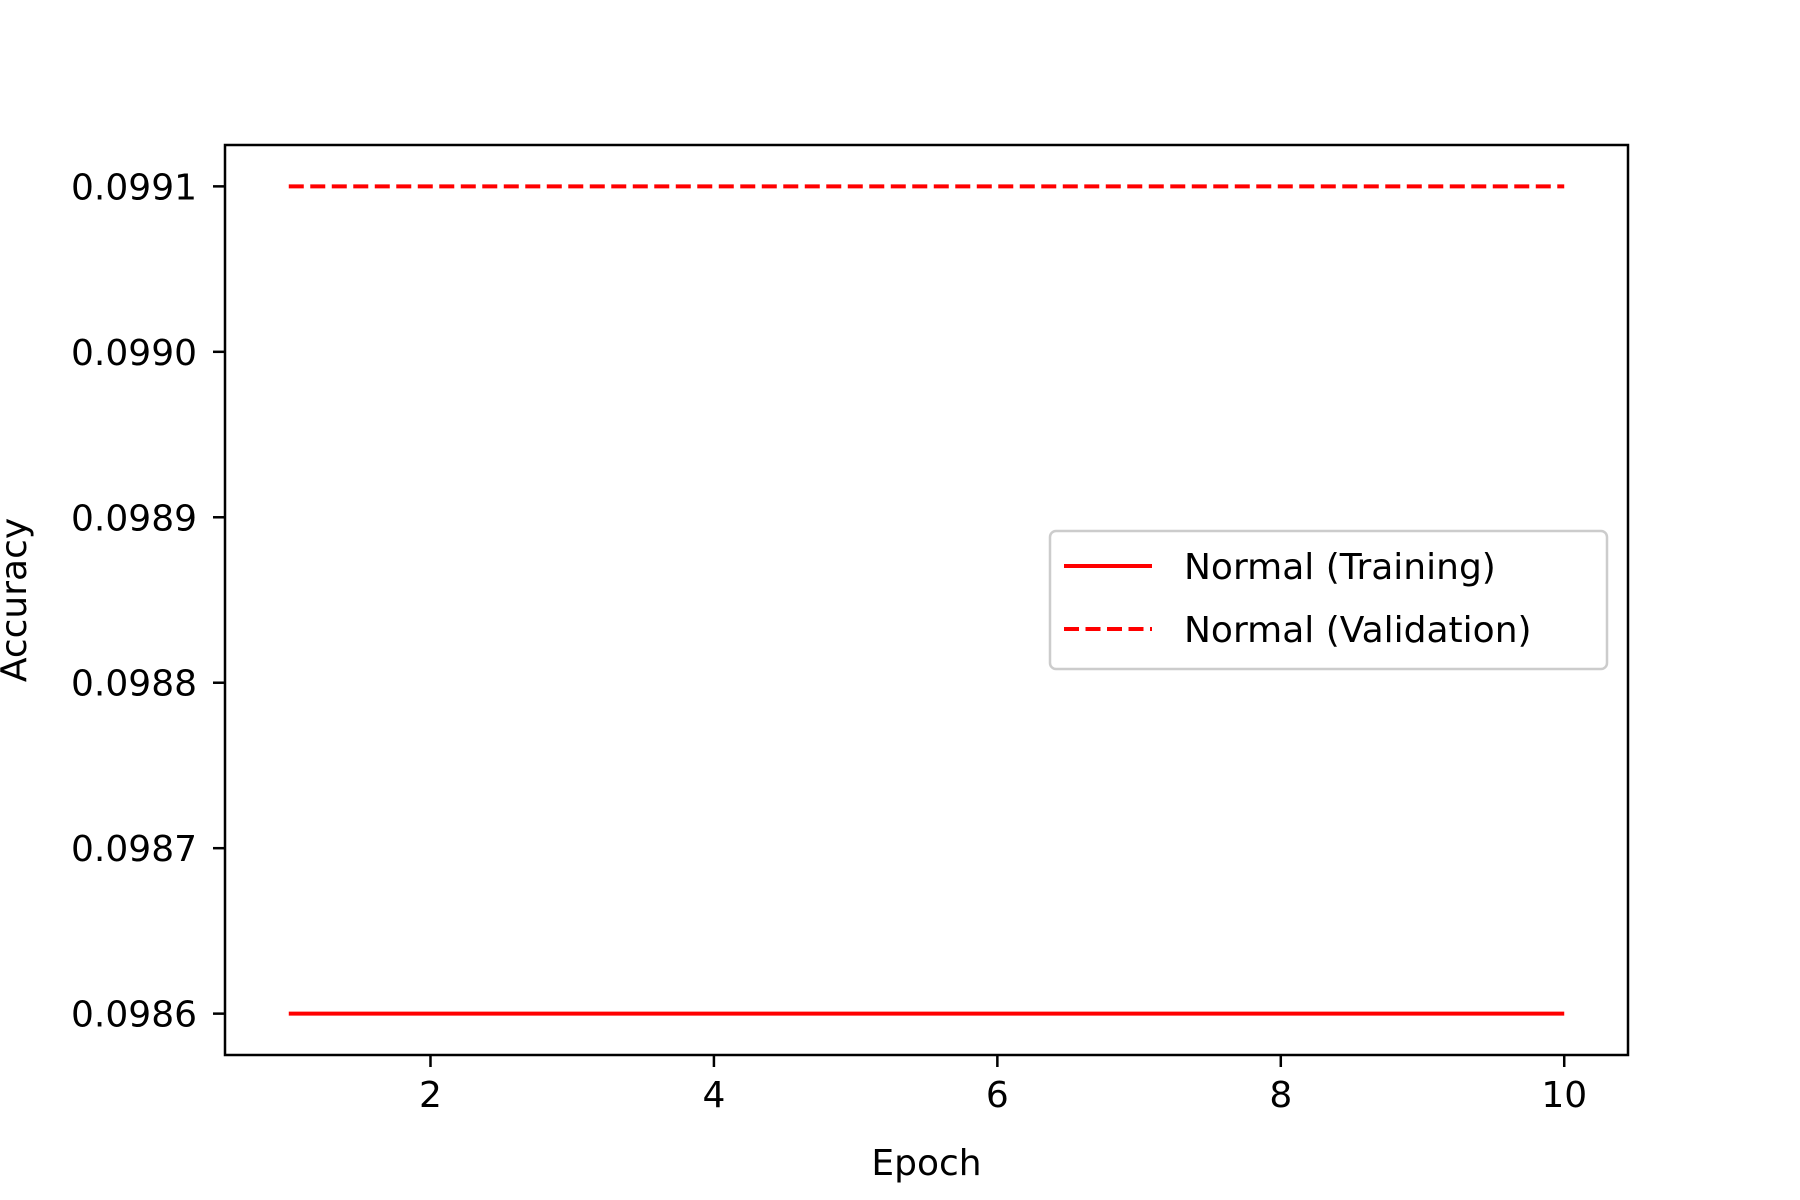 Image resolution: width=1800 pixels, height=1200 pixels. What do you see at coordinates (430, 1095) in the screenshot?
I see `x-tick-label: 2` at bounding box center [430, 1095].